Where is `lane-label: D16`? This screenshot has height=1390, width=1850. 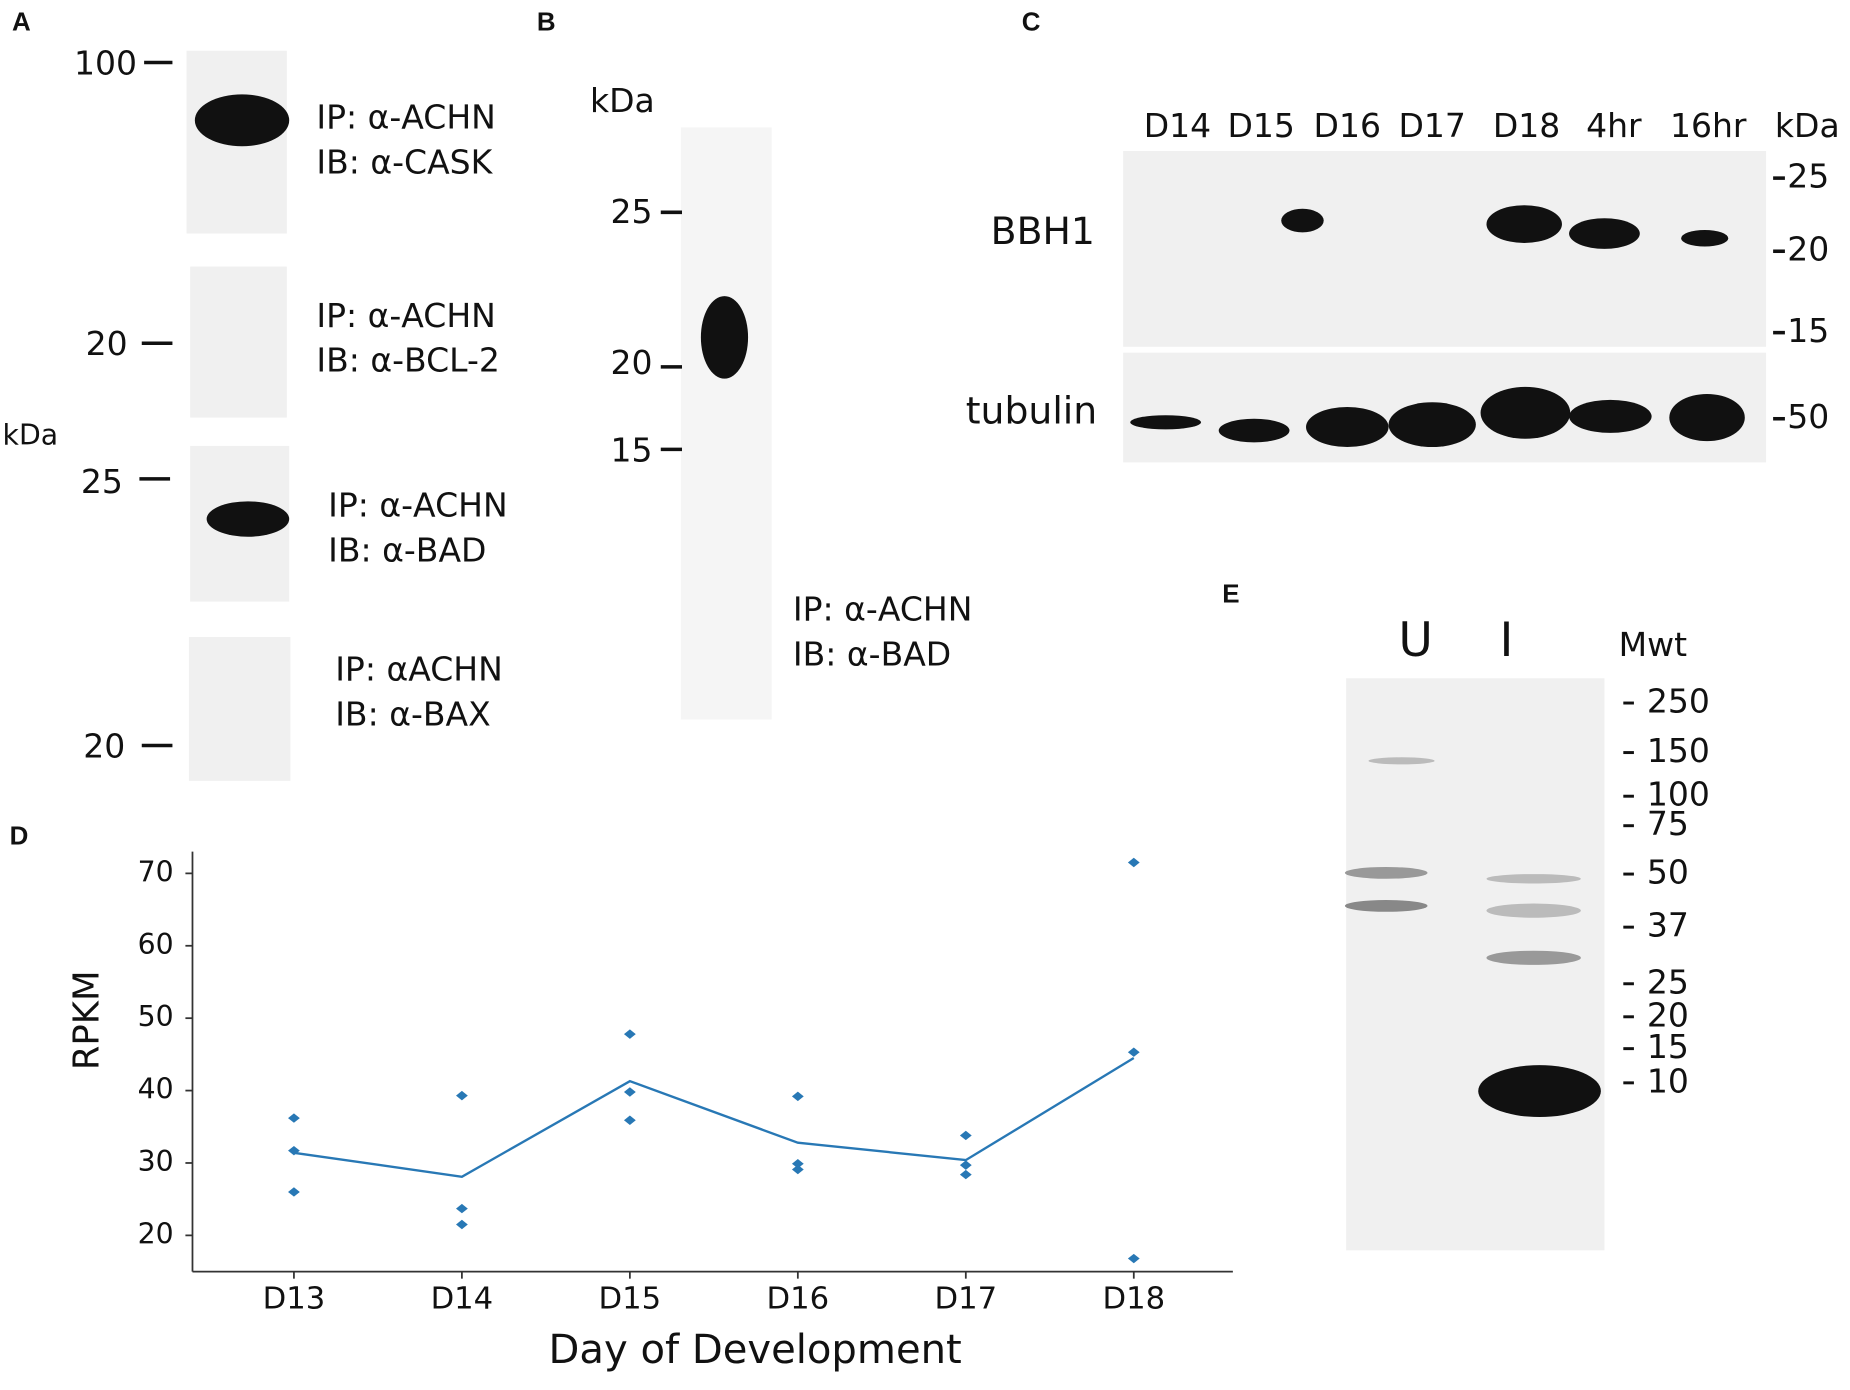
lane-label: D16 is located at coordinates (1347, 125).